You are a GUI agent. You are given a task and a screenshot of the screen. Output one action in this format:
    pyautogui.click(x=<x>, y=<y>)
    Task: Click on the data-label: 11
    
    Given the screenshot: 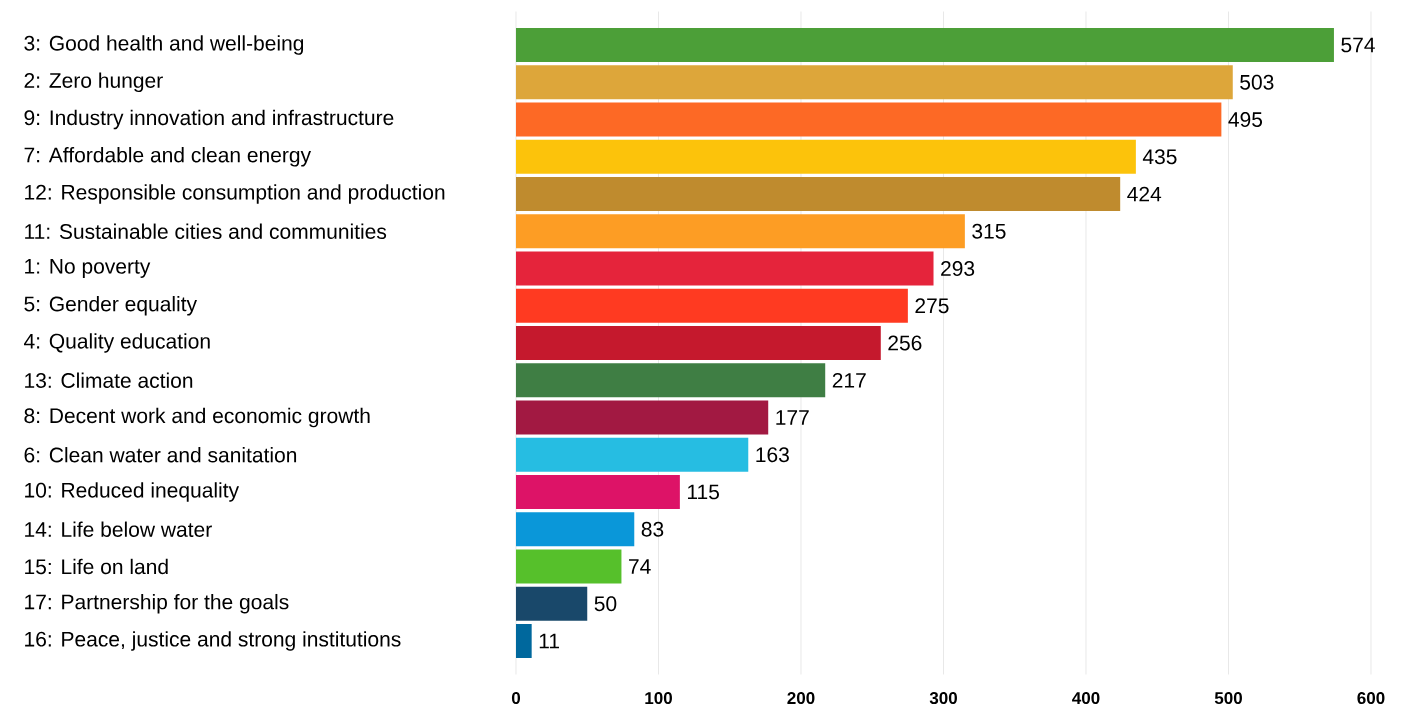 What is the action you would take?
    pyautogui.click(x=549, y=641)
    